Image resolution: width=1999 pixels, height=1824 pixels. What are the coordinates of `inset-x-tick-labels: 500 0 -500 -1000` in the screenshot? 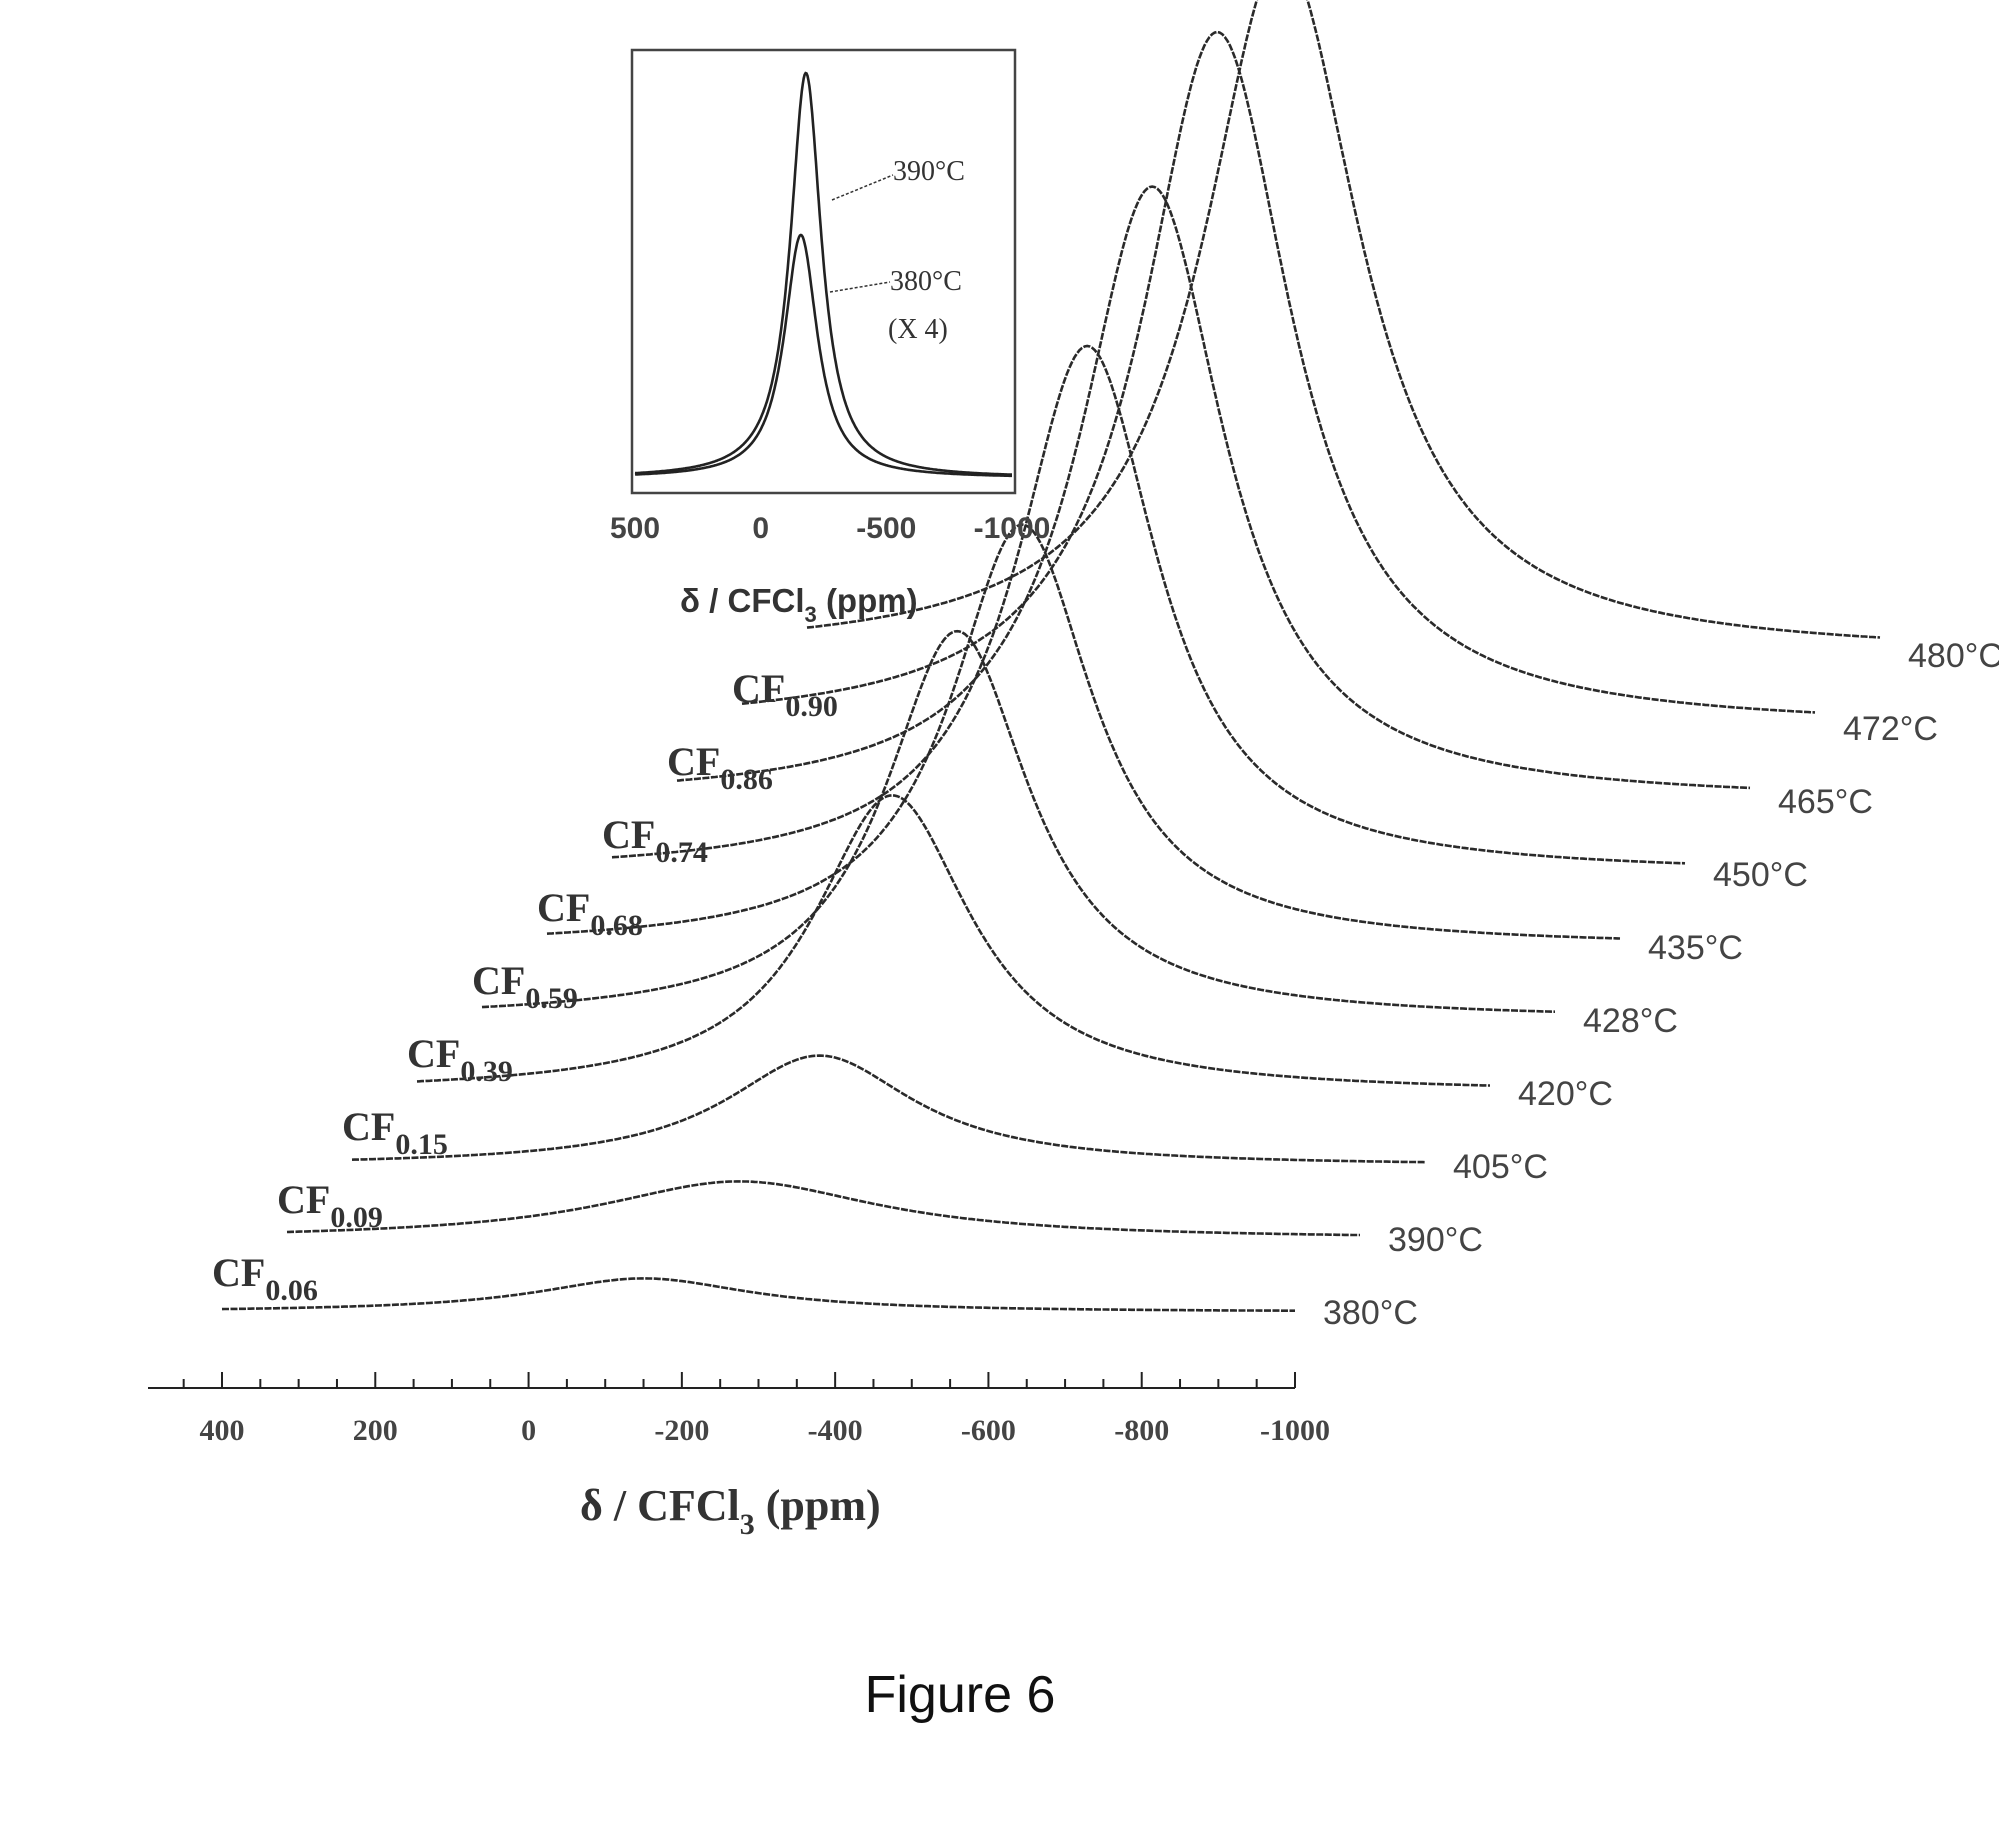 It's located at (830, 528).